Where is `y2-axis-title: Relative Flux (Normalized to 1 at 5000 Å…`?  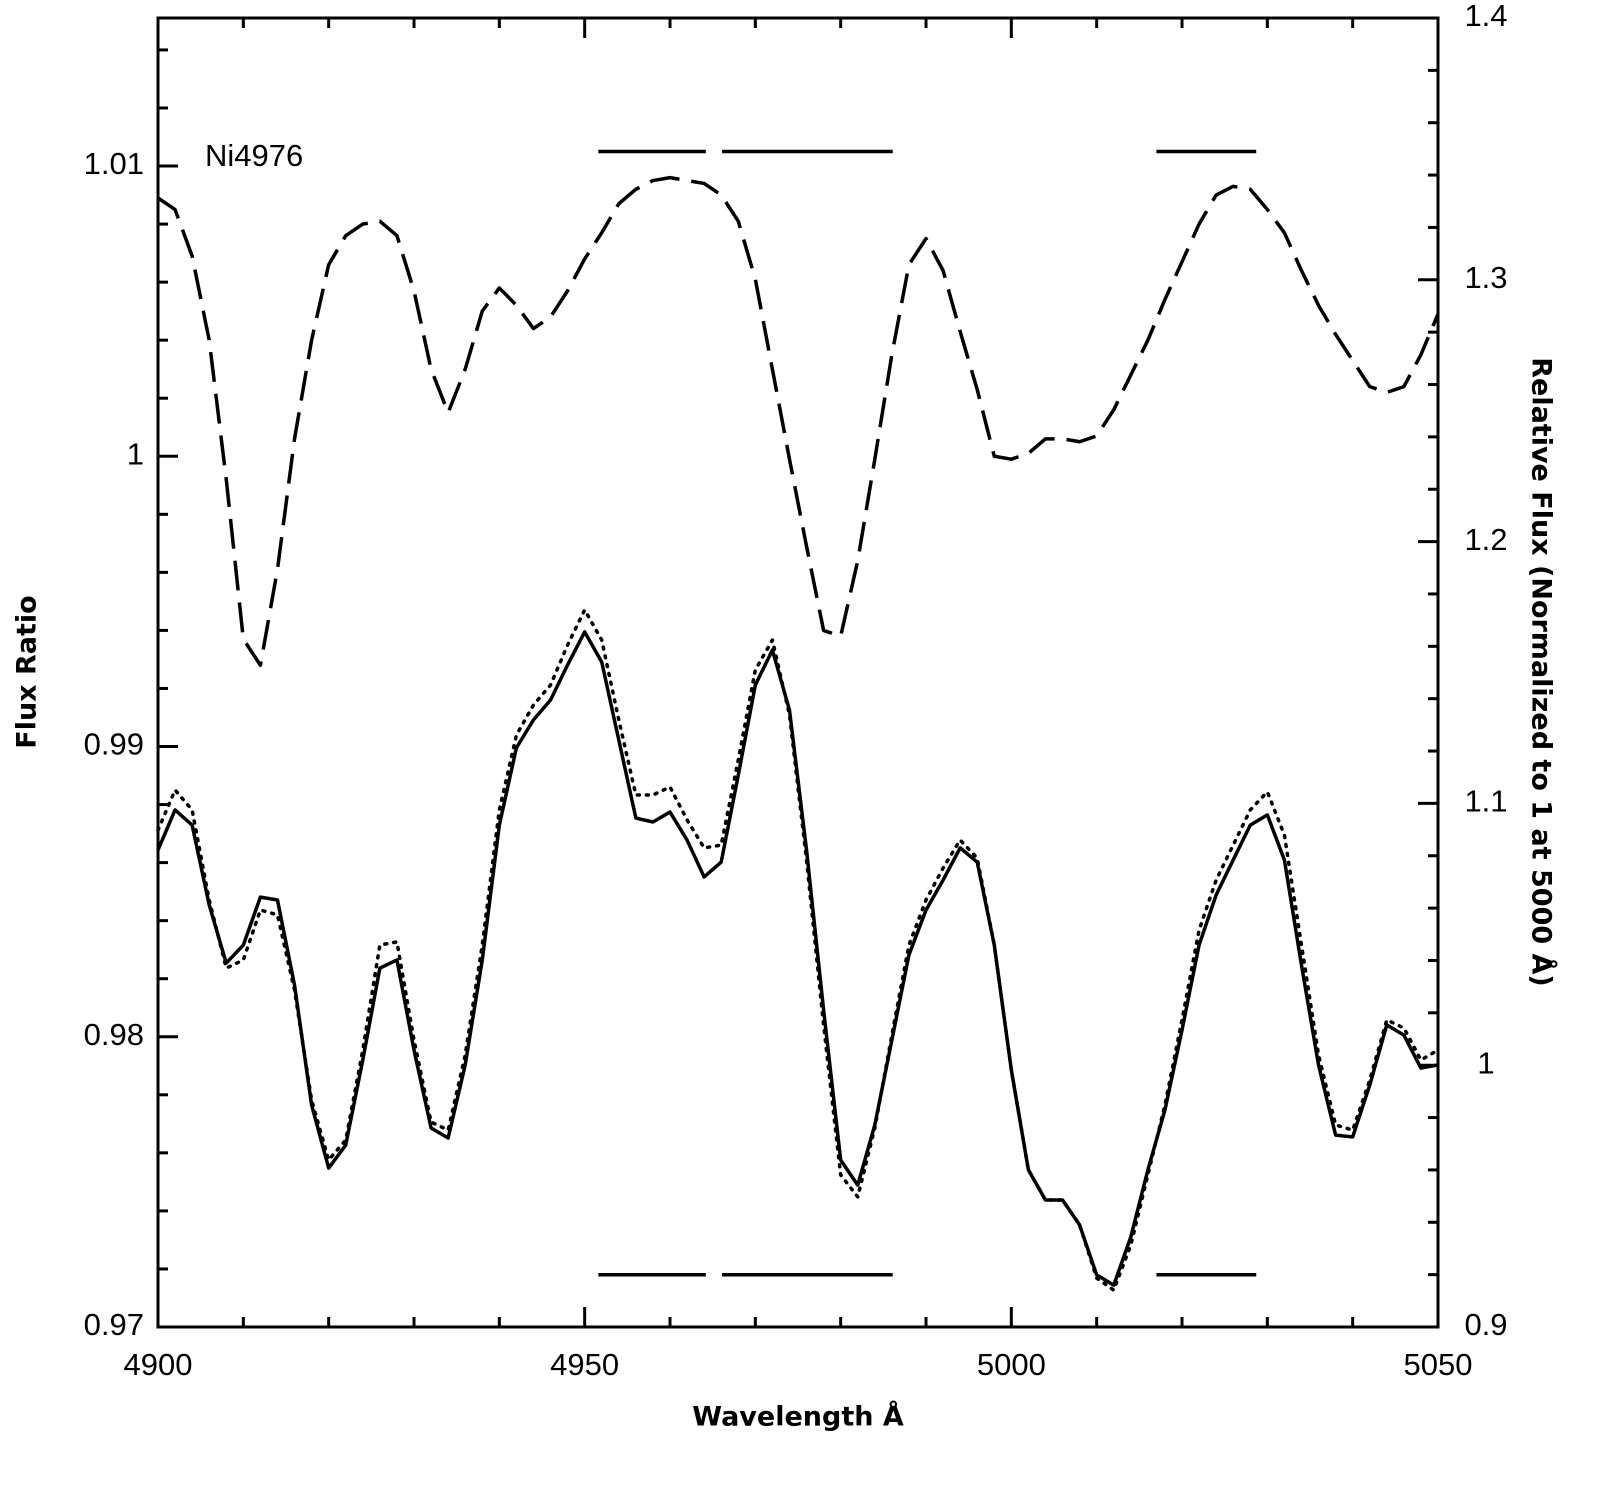 y2-axis-title: Relative Flux (Normalized to 1 at 5000 Å… is located at coordinates (1542, 672).